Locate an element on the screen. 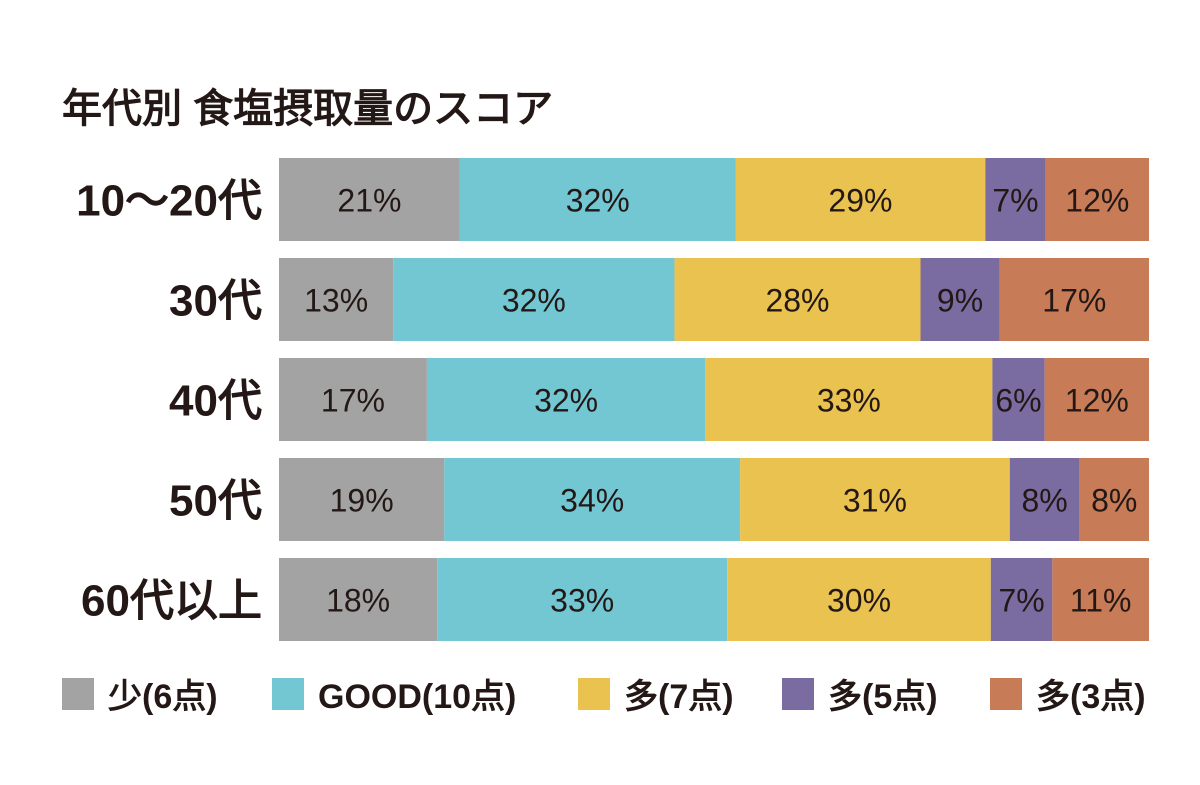 Image resolution: width=1200 pixels, height=785 pixels. bar-row: 10〜20代 21% 32% 29% 7% 12% is located at coordinates (612, 199).